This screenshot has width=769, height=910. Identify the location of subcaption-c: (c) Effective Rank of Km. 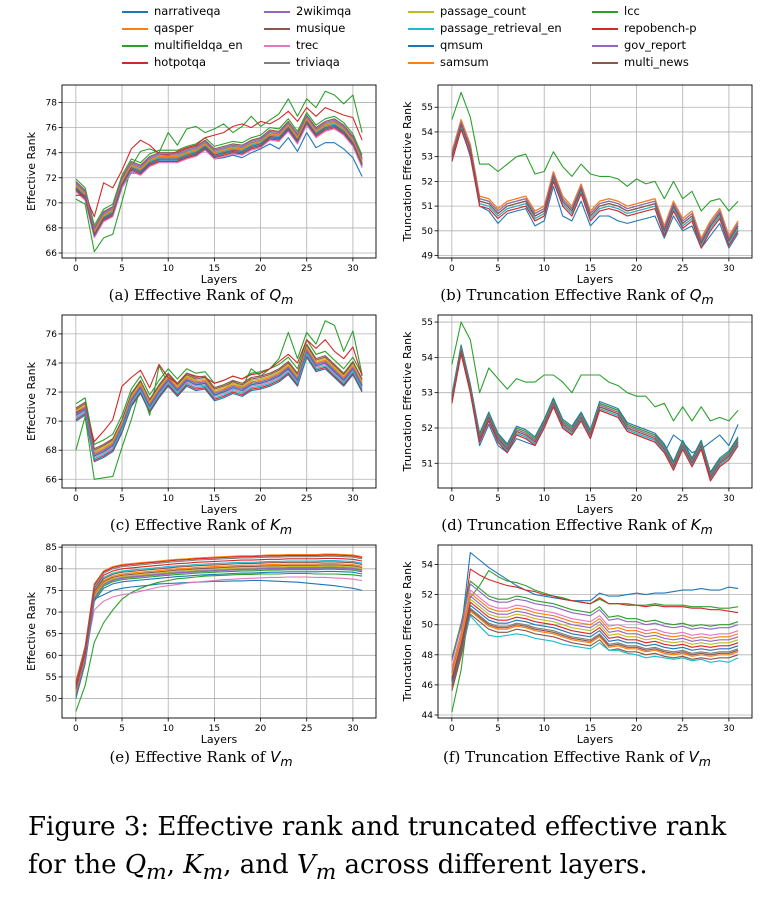
(201, 526).